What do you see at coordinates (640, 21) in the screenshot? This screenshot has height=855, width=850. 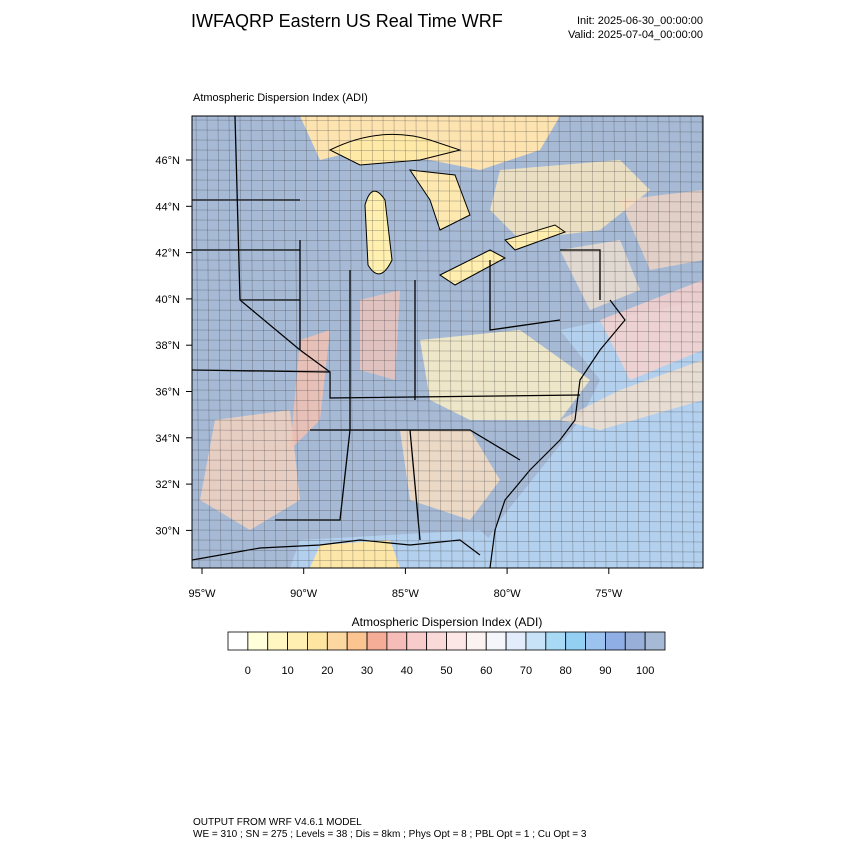 I see `init-time: Init: 2025-06-30_00:00:00` at bounding box center [640, 21].